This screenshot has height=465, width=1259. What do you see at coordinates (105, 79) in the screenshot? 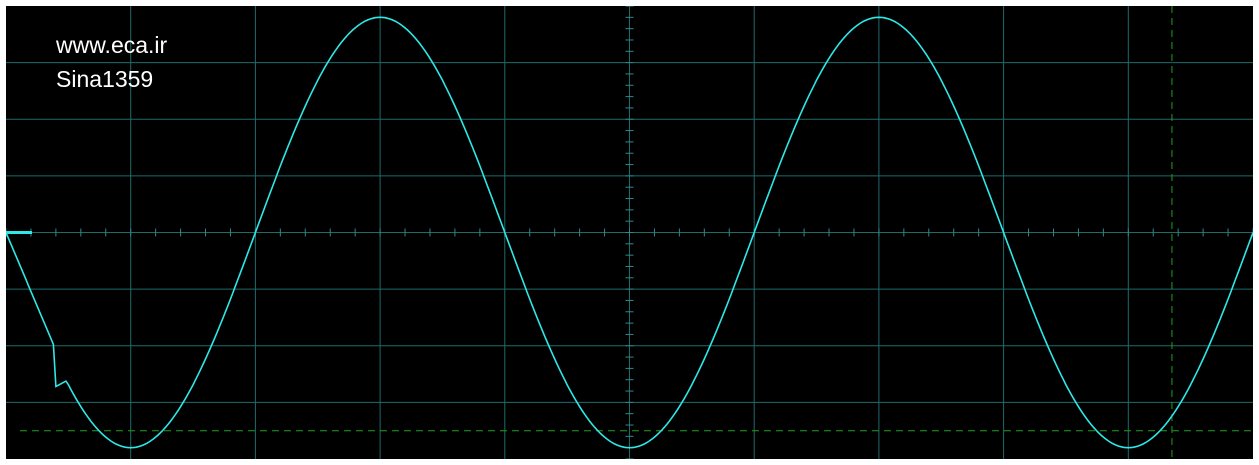
I see `watermark-username: Sina1359` at bounding box center [105, 79].